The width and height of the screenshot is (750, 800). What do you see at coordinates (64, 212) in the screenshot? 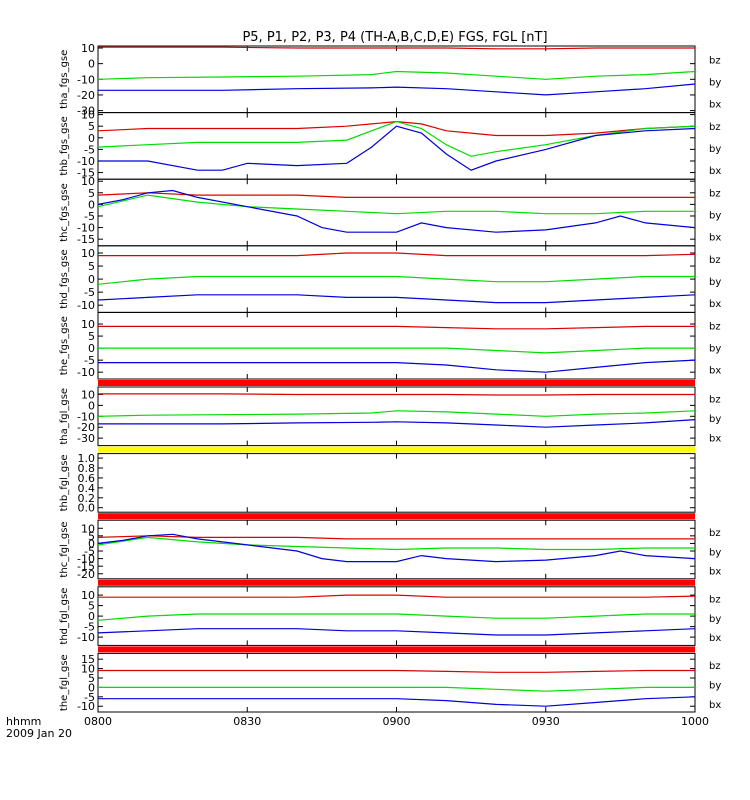
I see `panel-label: thc_fgs_gse` at bounding box center [64, 212].